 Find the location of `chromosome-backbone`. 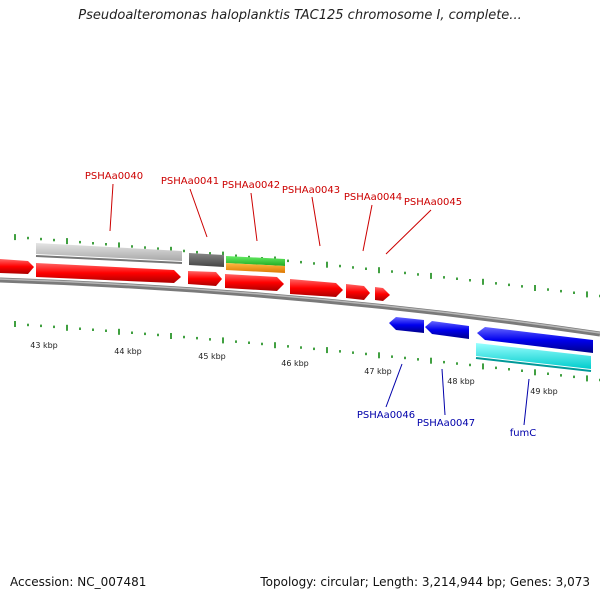

chromosome-backbone is located at coordinates (300, 307).